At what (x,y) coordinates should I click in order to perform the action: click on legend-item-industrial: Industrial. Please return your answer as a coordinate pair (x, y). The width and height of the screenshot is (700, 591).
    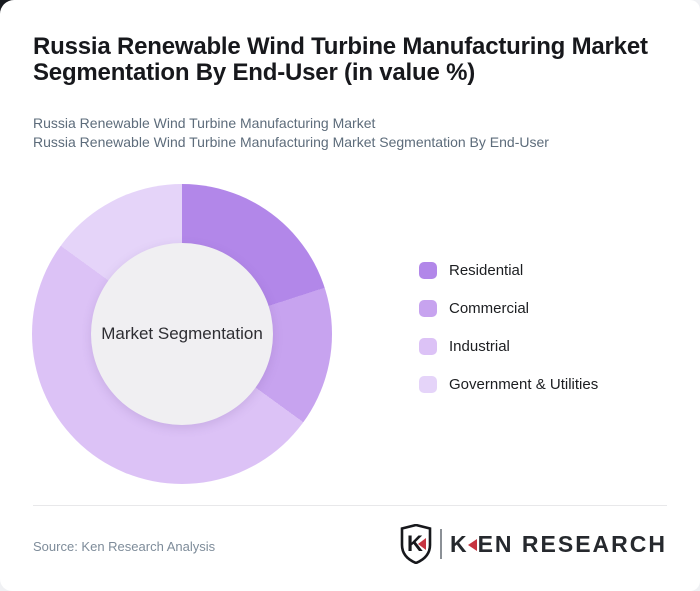
    Looking at the image, I should click on (508, 346).